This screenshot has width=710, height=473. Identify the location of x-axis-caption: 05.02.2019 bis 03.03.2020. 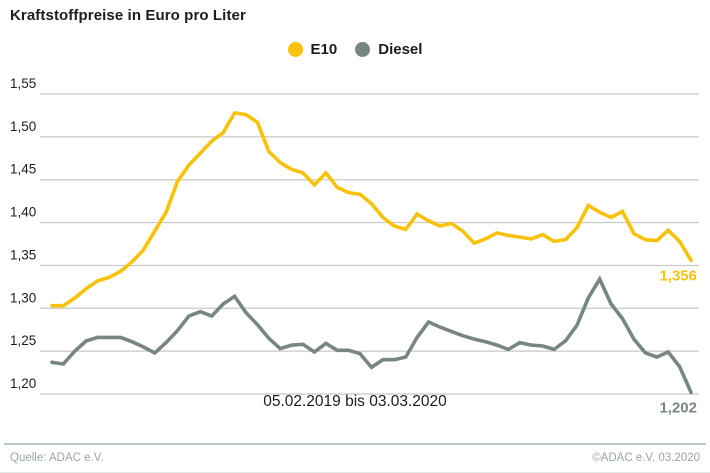
(355, 401).